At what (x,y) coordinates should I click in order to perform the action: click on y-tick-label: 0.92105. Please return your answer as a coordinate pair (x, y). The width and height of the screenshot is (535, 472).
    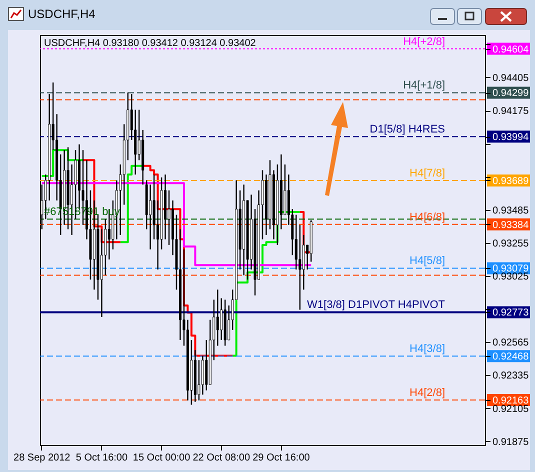
    Looking at the image, I should click on (511, 409).